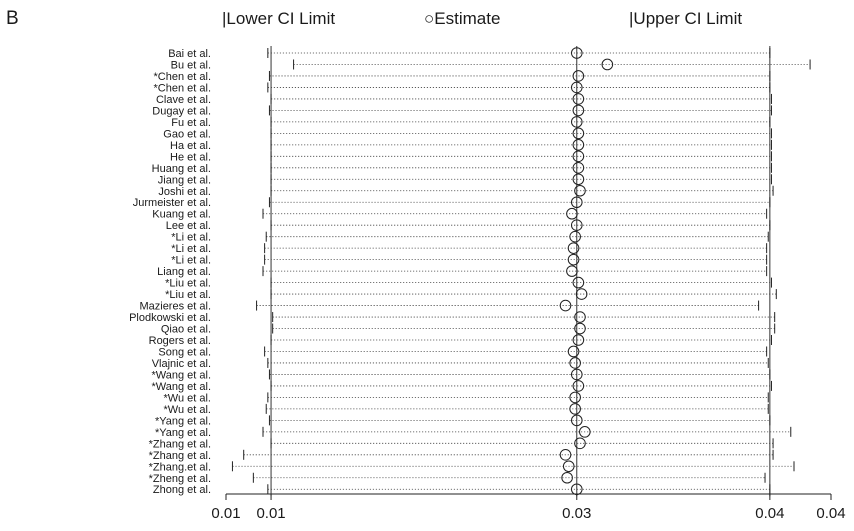  I want to click on study-row: Huang et al., so click(462, 168).